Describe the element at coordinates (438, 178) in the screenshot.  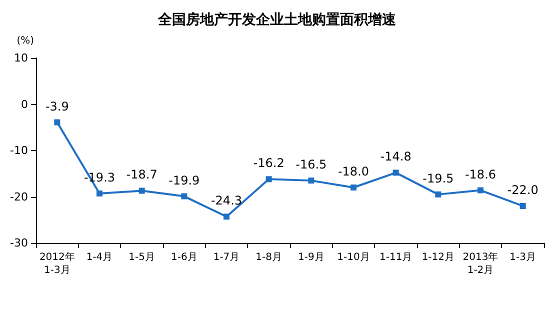
I see `data-label: -19.5` at that location.